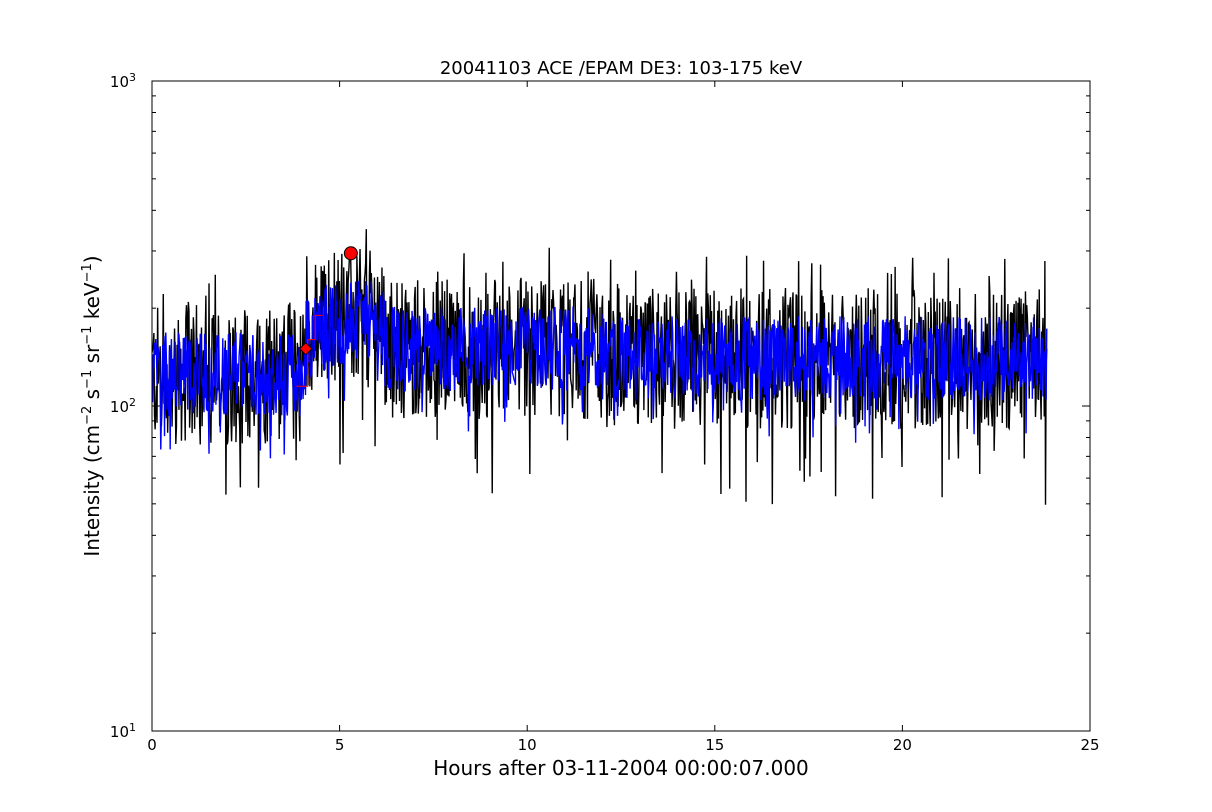 This screenshot has width=1212, height=812. What do you see at coordinates (92, 397) in the screenshot?
I see `y-axis-label-unit-s: s` at bounding box center [92, 397].